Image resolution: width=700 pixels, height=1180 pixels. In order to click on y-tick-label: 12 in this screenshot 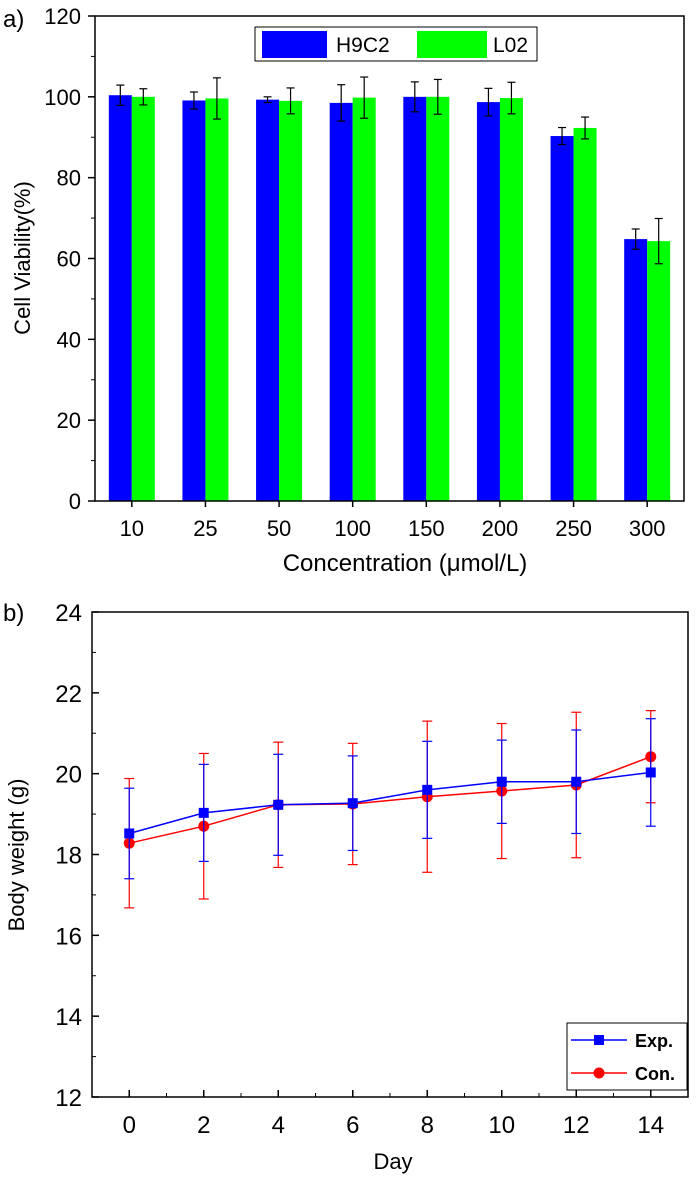, I will do `click(68, 1098)`.